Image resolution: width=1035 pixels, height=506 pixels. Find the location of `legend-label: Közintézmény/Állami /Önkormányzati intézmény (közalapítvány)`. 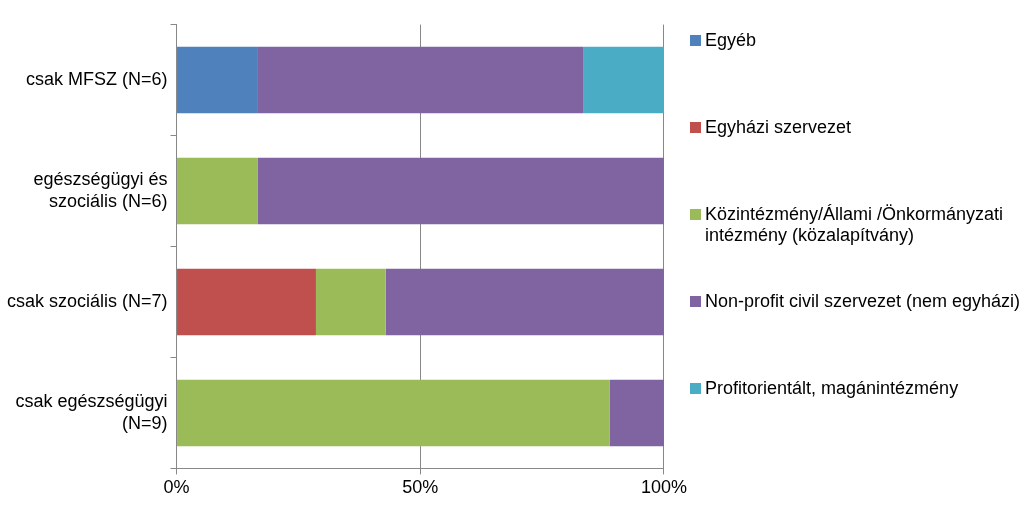

legend-label: Közintézmény/Állami /Önkormányzati intézmény (közalapítvány) is located at coordinates (855, 225).